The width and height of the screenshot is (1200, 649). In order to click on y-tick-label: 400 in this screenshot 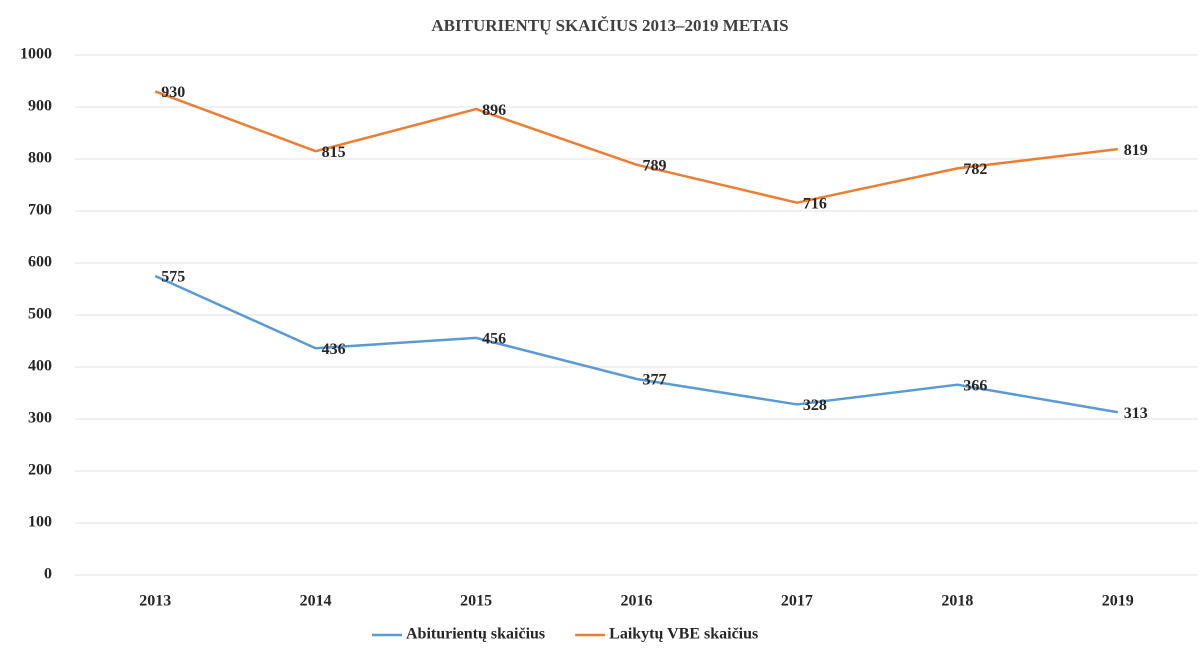, I will do `click(40, 366)`.